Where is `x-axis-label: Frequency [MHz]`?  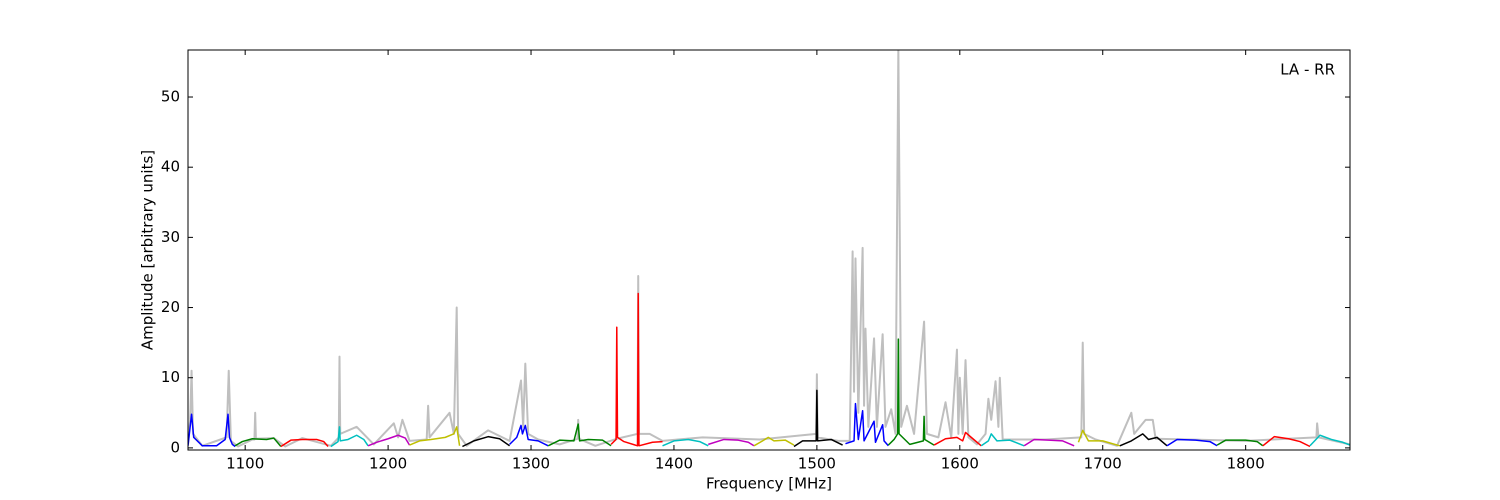 x-axis-label: Frequency [MHz] is located at coordinates (769, 484).